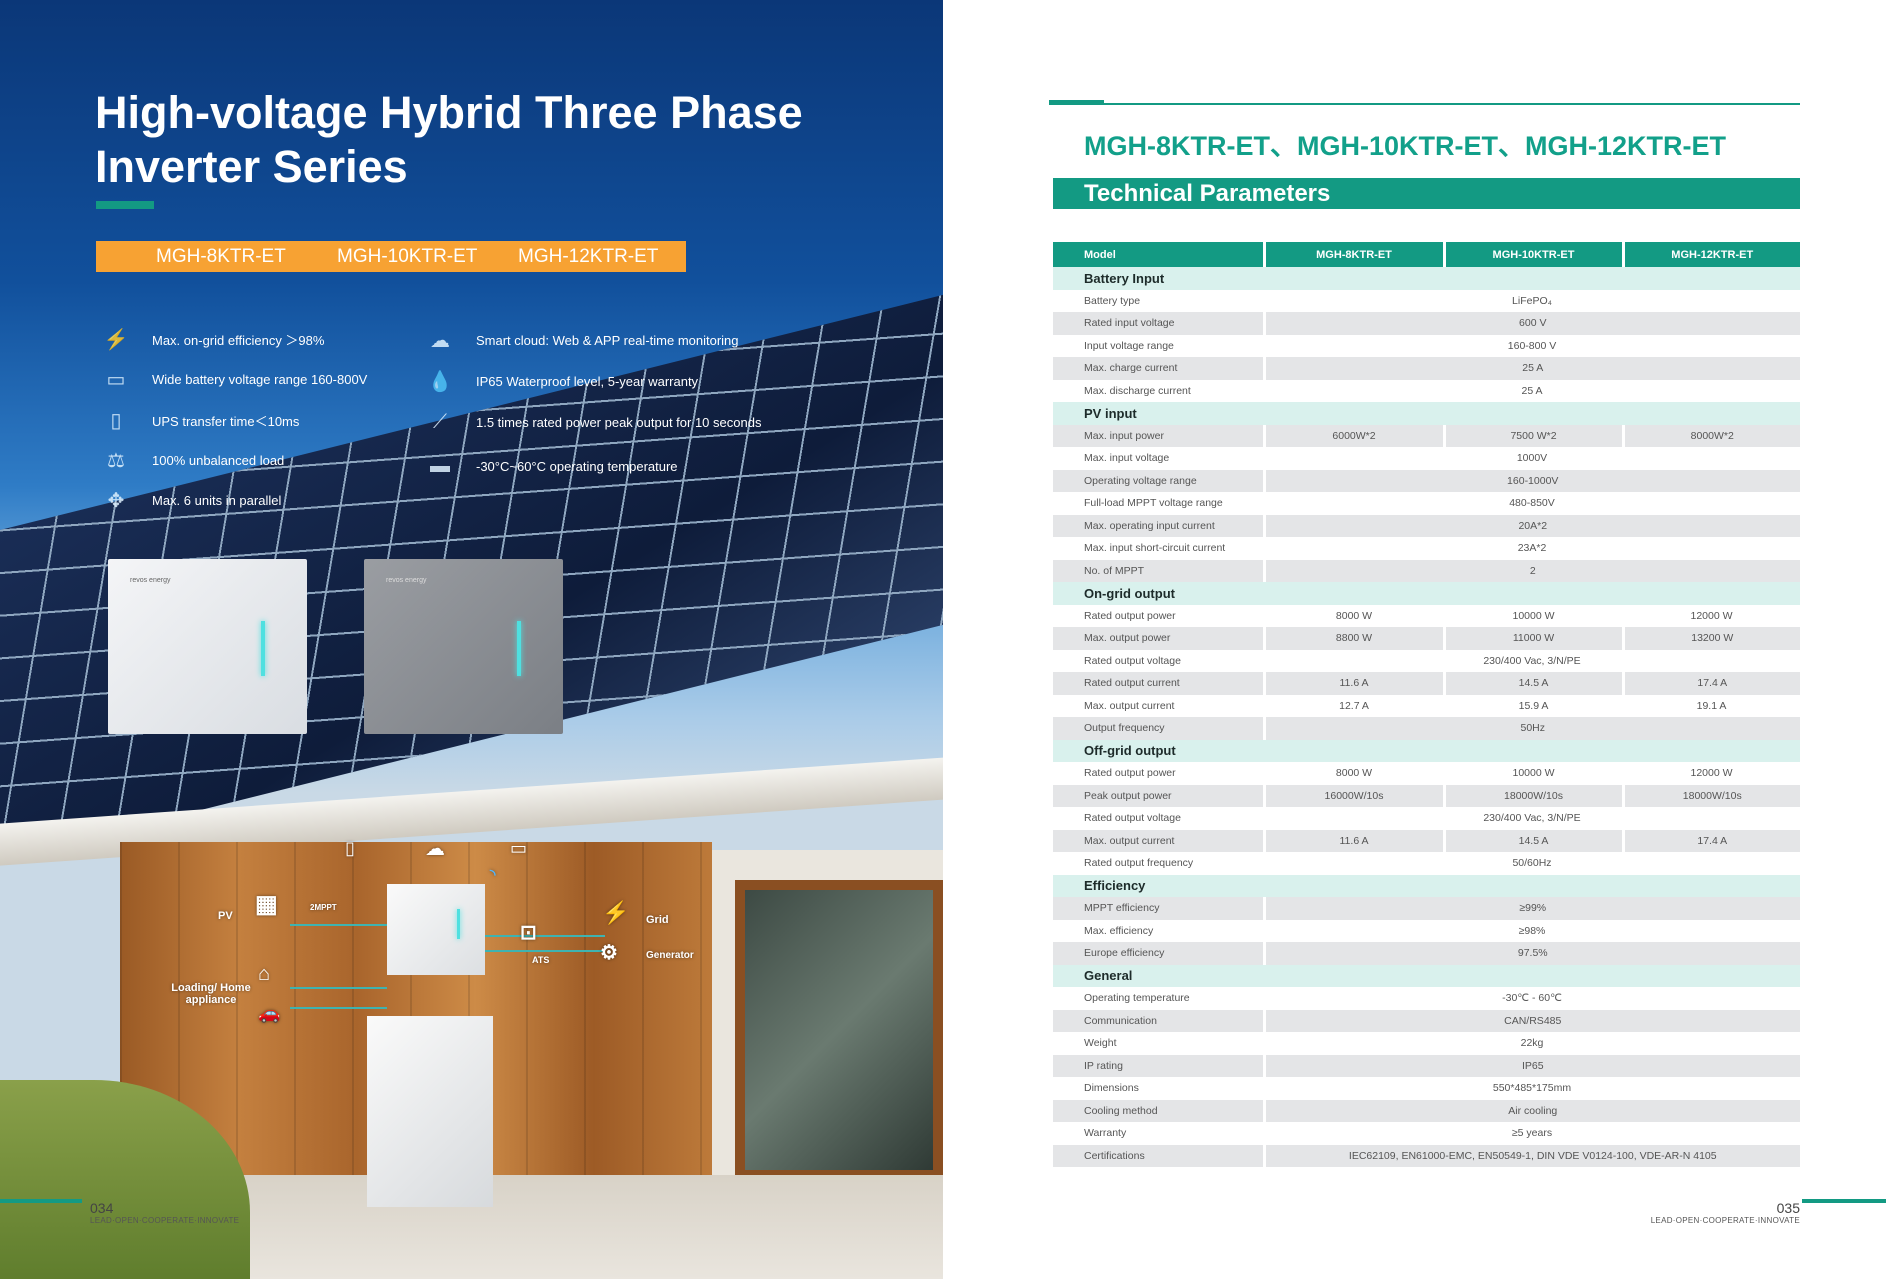 Image resolution: width=1886 pixels, height=1279 pixels. I want to click on diagram-inverter, so click(436, 929).